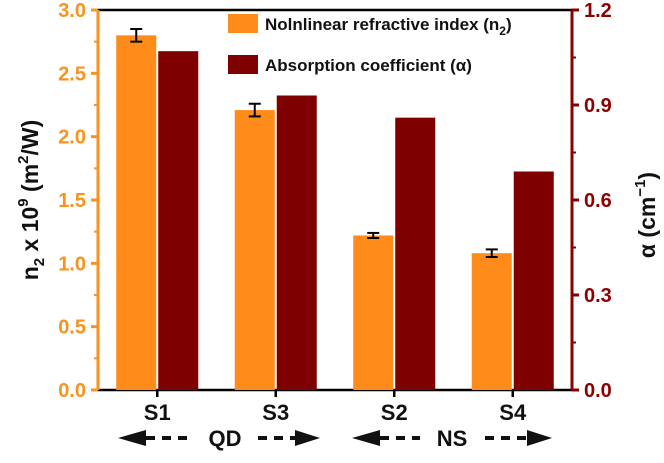 The image size is (664, 463). What do you see at coordinates (646, 215) in the screenshot?
I see `right-axis-title: α (cm−1)` at bounding box center [646, 215].